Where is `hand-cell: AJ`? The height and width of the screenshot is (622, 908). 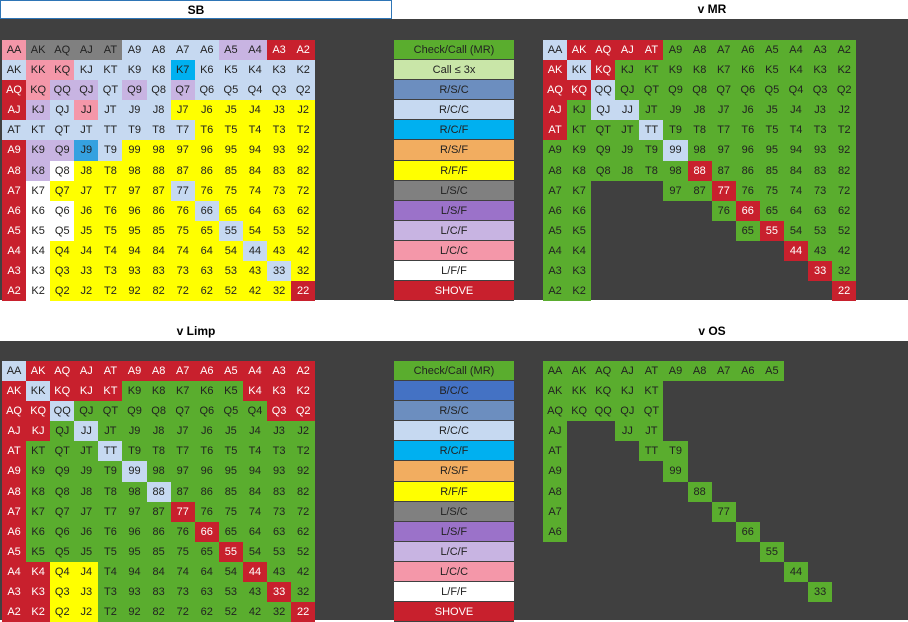
hand-cell: AJ is located at coordinates (14, 110).